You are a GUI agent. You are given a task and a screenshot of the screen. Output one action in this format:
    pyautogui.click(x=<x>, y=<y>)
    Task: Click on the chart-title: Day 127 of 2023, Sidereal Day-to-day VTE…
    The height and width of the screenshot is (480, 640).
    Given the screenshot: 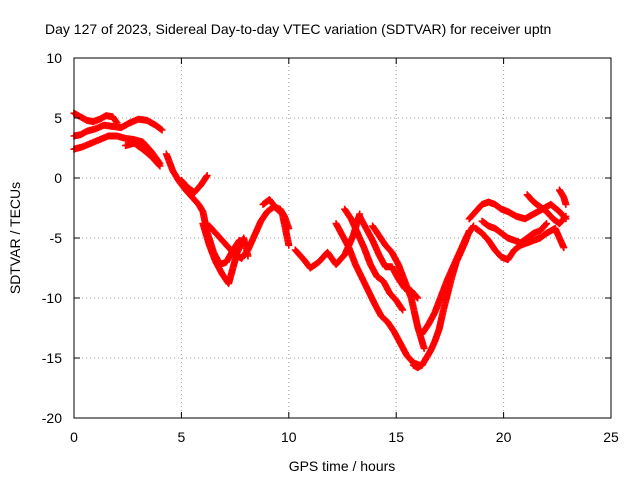 What is the action you would take?
    pyautogui.click(x=298, y=29)
    